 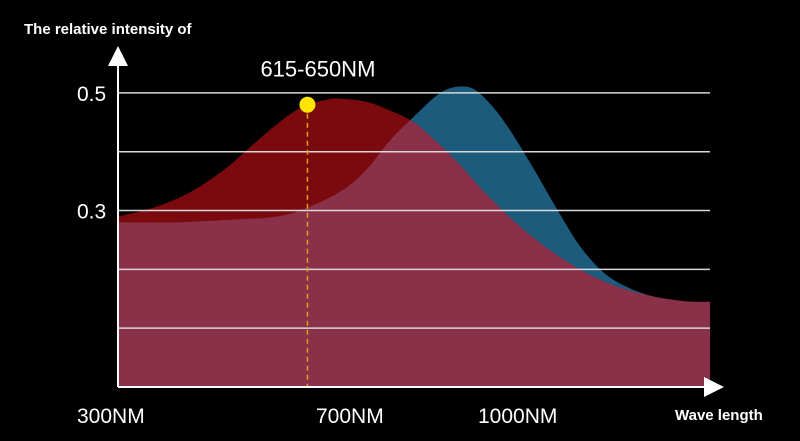 I want to click on annotation-marker, so click(x=307, y=104).